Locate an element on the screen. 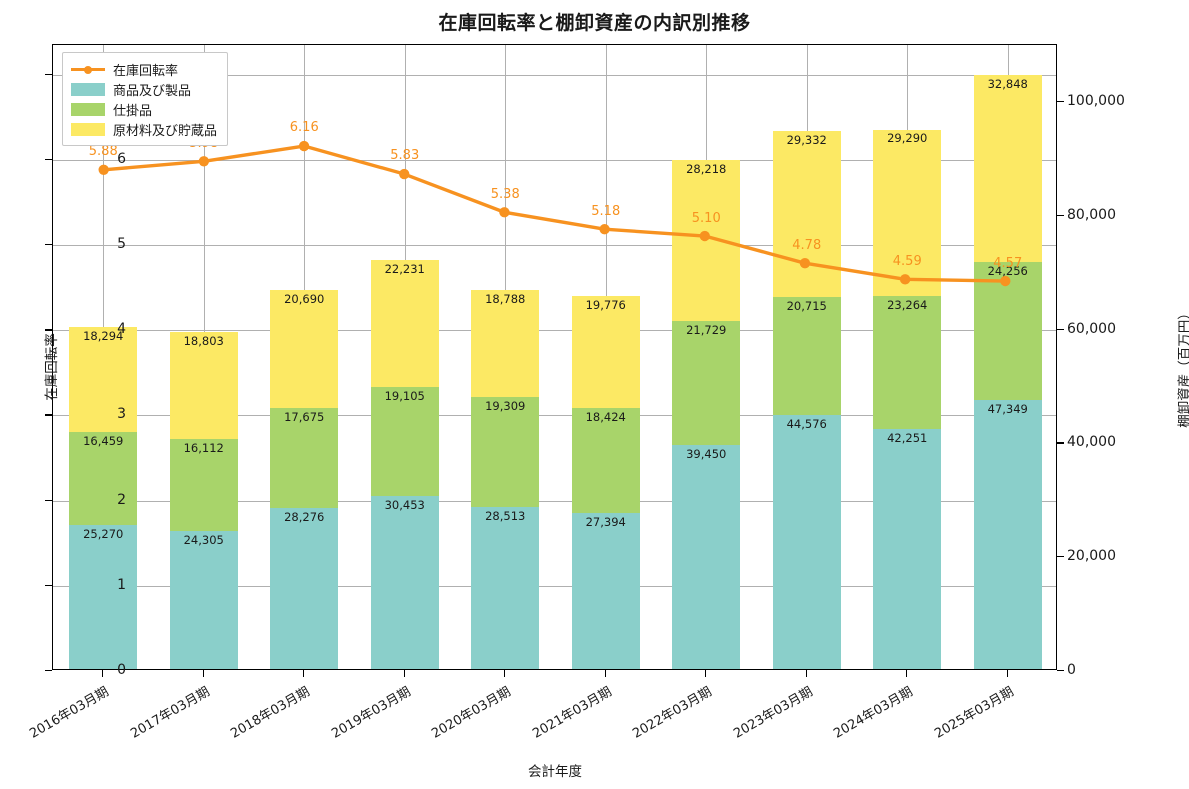  bar-value-label: 47,349 is located at coordinates (1007, 408).